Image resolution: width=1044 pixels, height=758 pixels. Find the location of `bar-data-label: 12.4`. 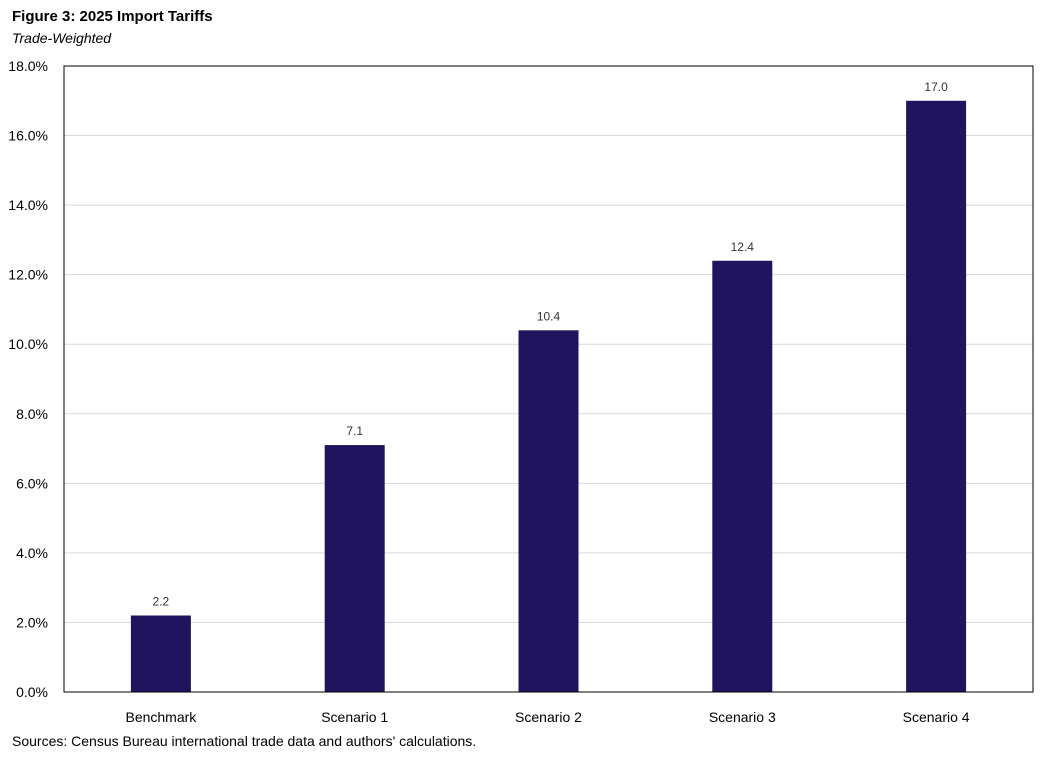

bar-data-label: 12.4 is located at coordinates (743, 247).